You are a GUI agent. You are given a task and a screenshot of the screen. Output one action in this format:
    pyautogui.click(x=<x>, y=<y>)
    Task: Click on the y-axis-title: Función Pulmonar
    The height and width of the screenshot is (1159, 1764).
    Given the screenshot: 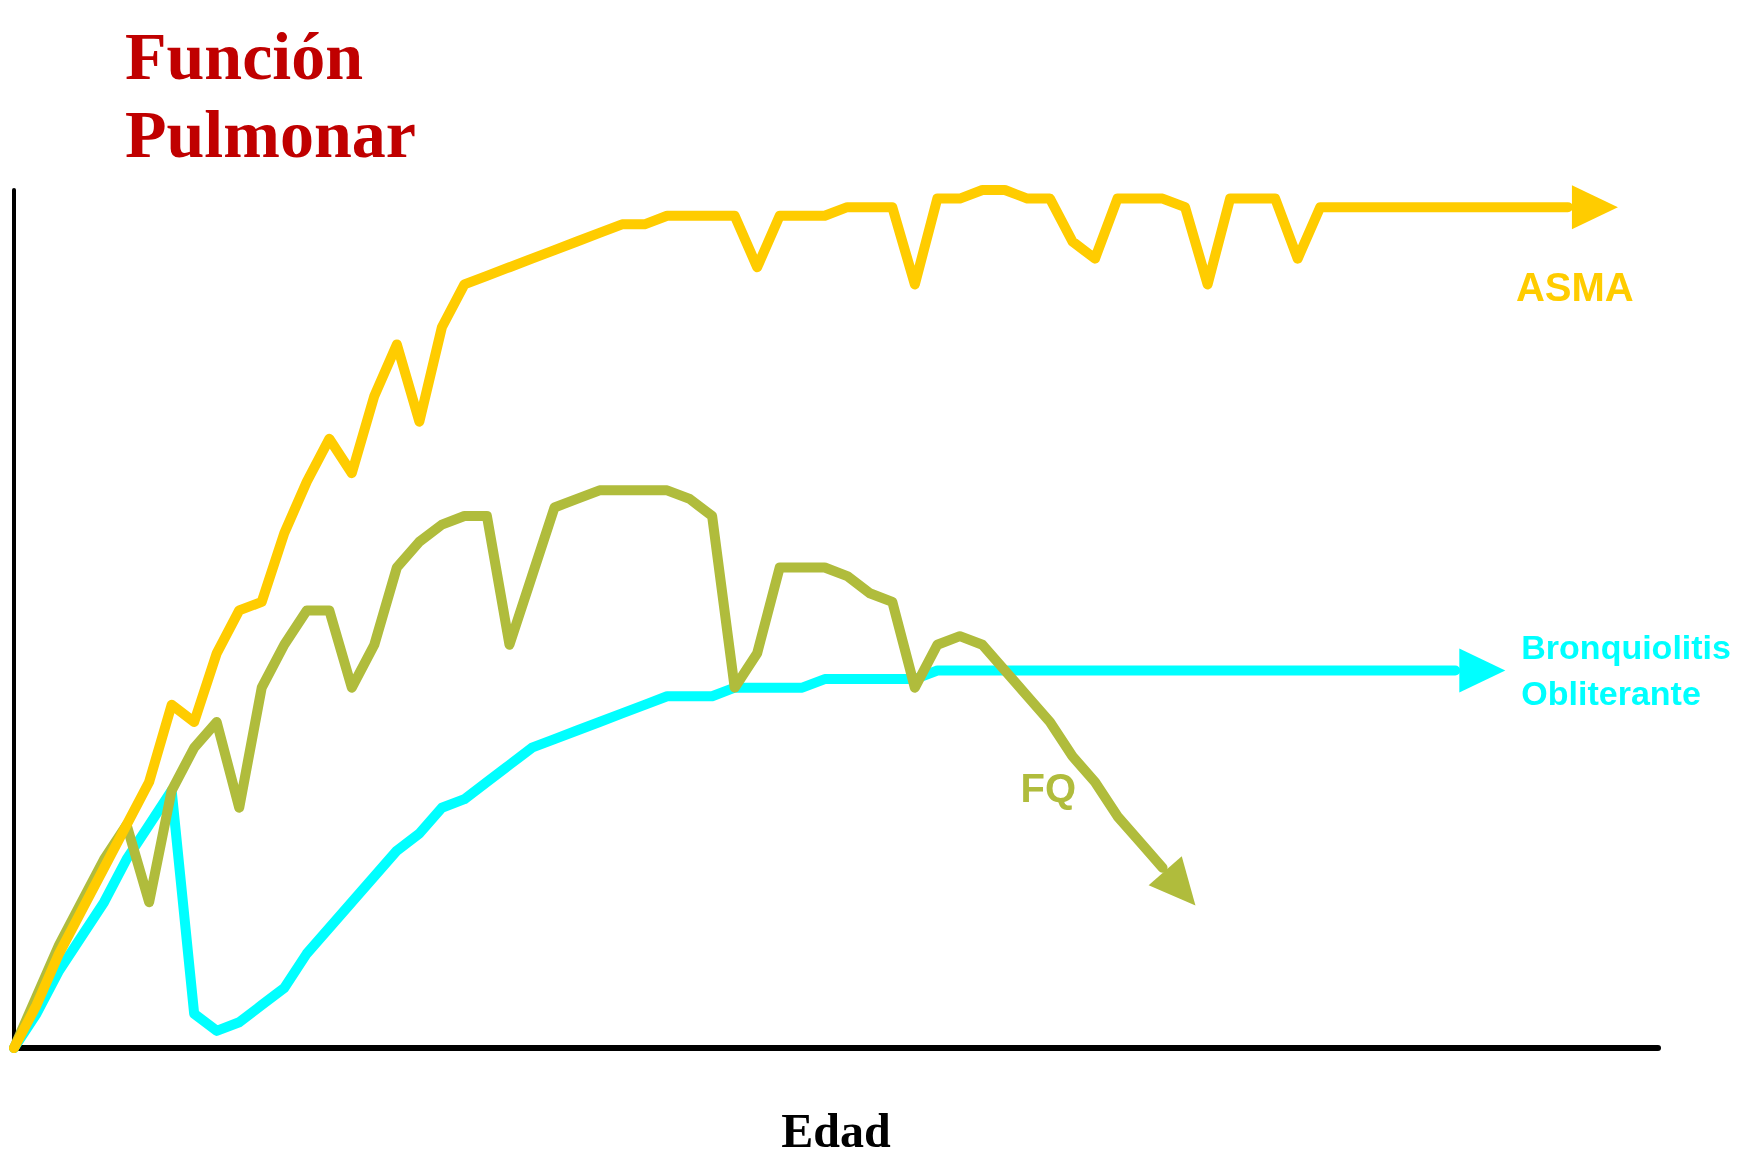 What is the action you would take?
    pyautogui.click(x=270, y=95)
    